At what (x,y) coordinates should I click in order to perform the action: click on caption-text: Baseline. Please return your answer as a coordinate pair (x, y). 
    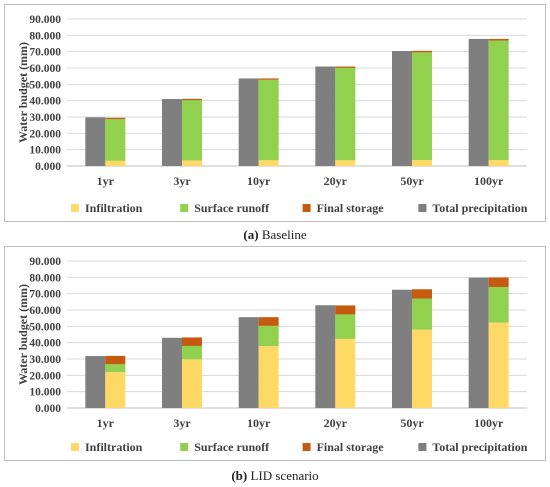
    Looking at the image, I should click on (284, 234).